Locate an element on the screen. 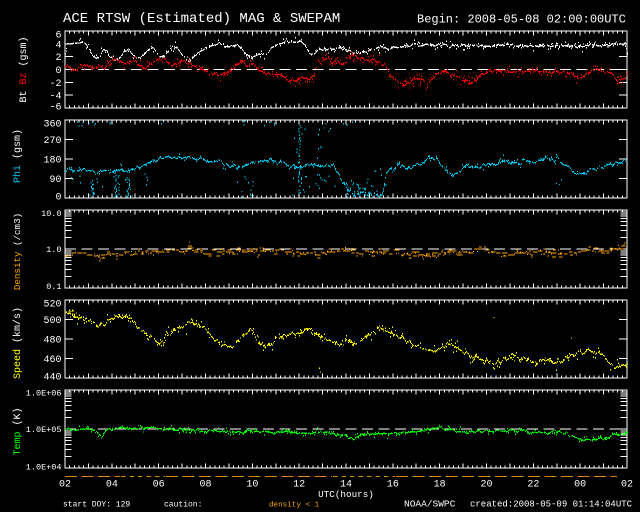 This screenshot has height=512, width=640. svg-text: 18 is located at coordinates (440, 485).